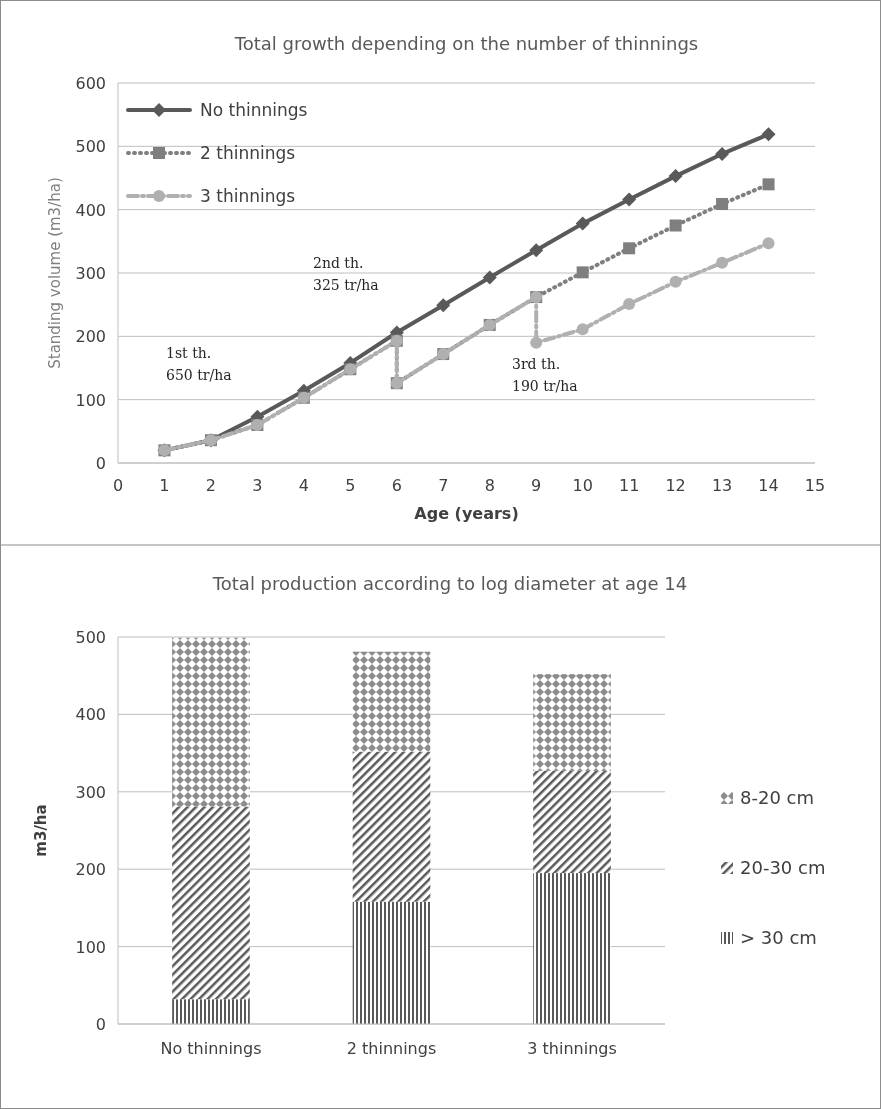 The height and width of the screenshot is (1109, 881). I want to click on x-tick-label: 12, so click(675, 485).